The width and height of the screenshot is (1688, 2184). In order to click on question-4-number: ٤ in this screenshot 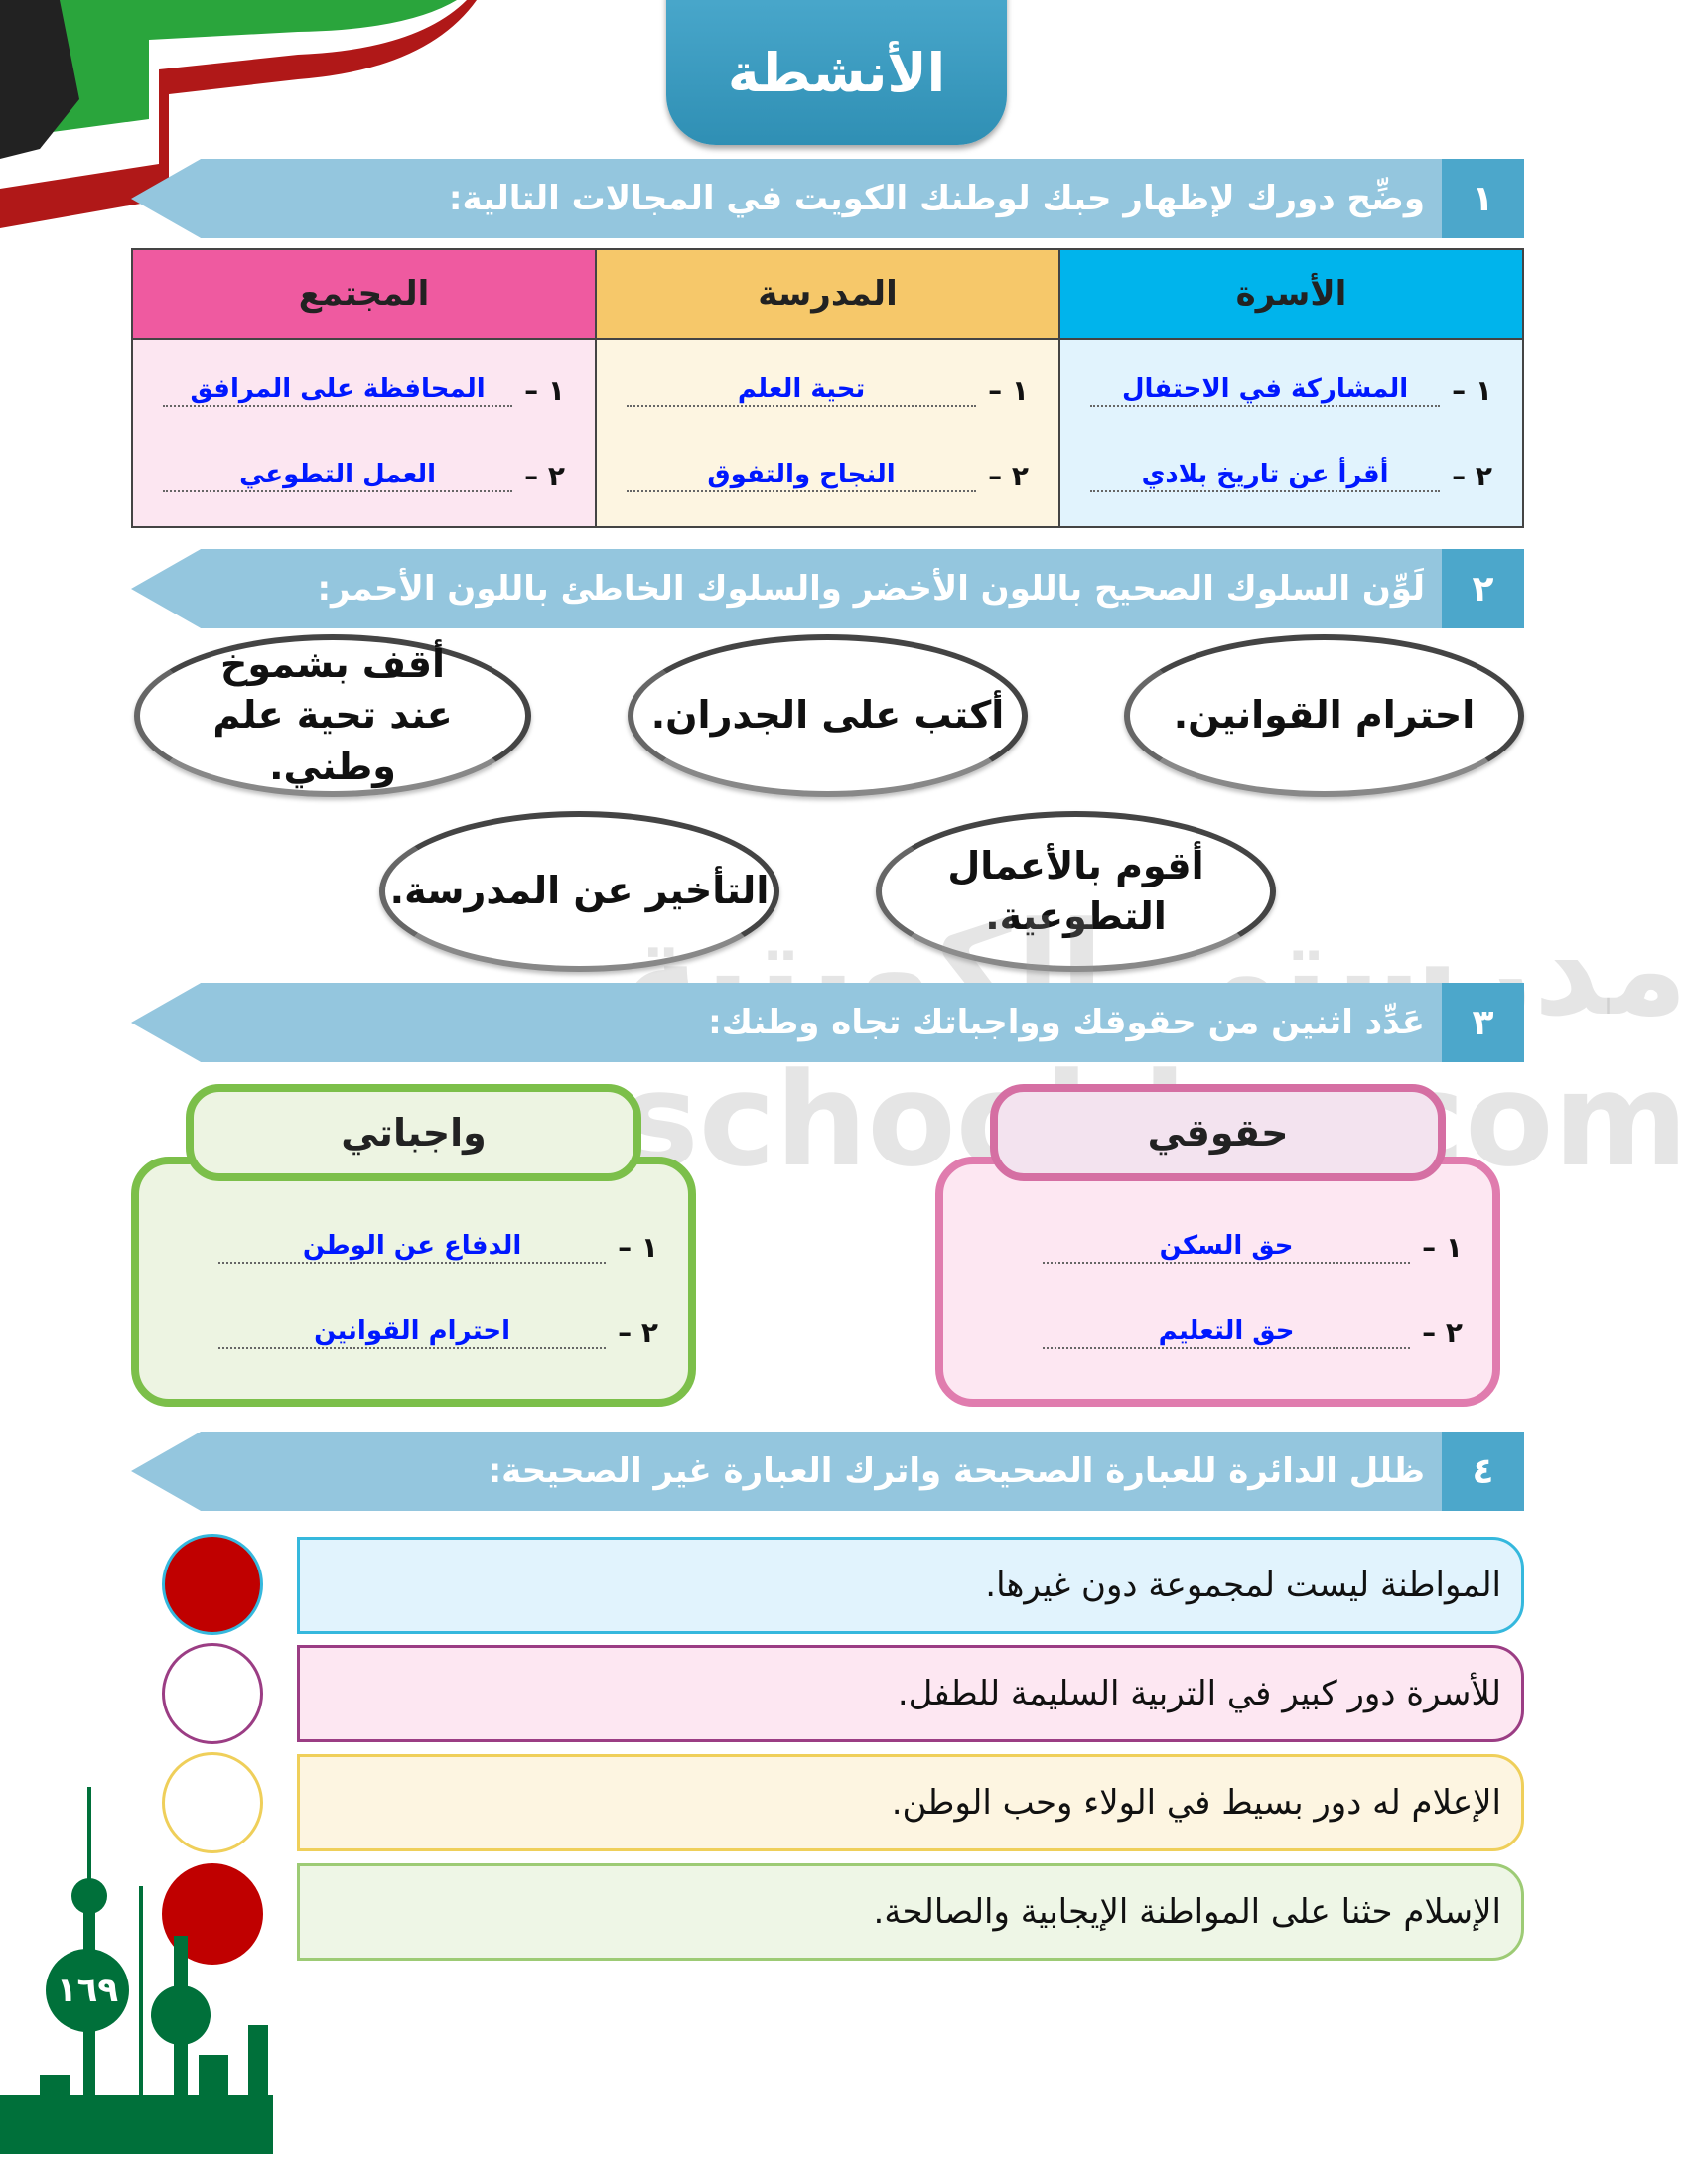, I will do `click(1483, 1471)`.